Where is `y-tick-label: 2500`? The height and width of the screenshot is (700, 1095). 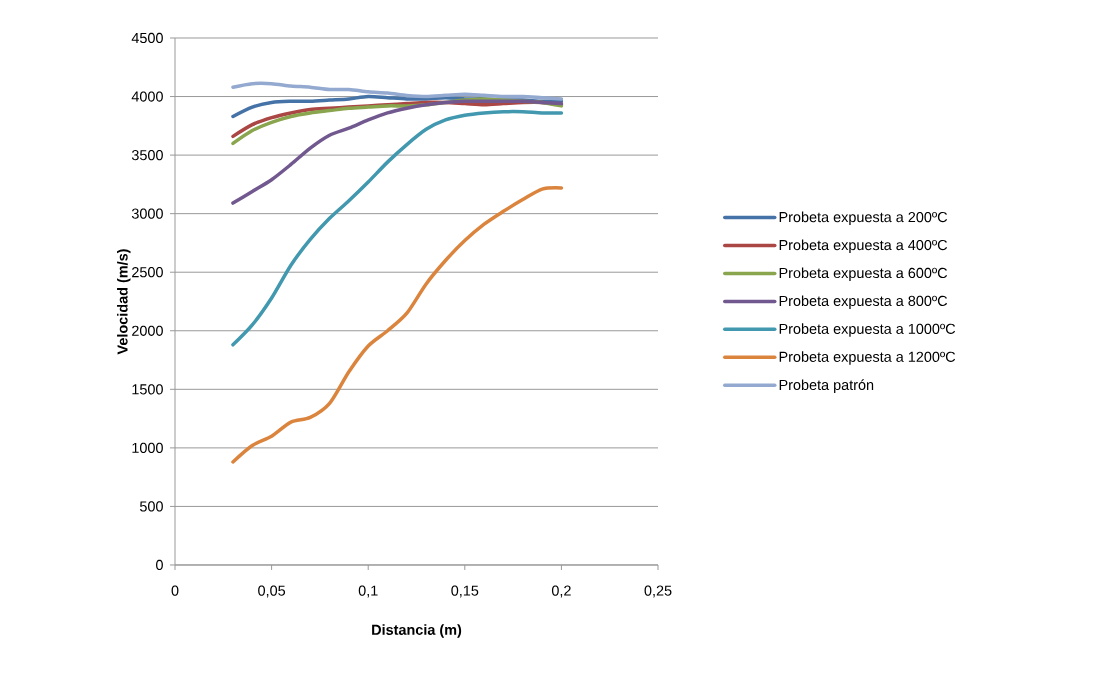
y-tick-label: 2500 is located at coordinates (147, 272).